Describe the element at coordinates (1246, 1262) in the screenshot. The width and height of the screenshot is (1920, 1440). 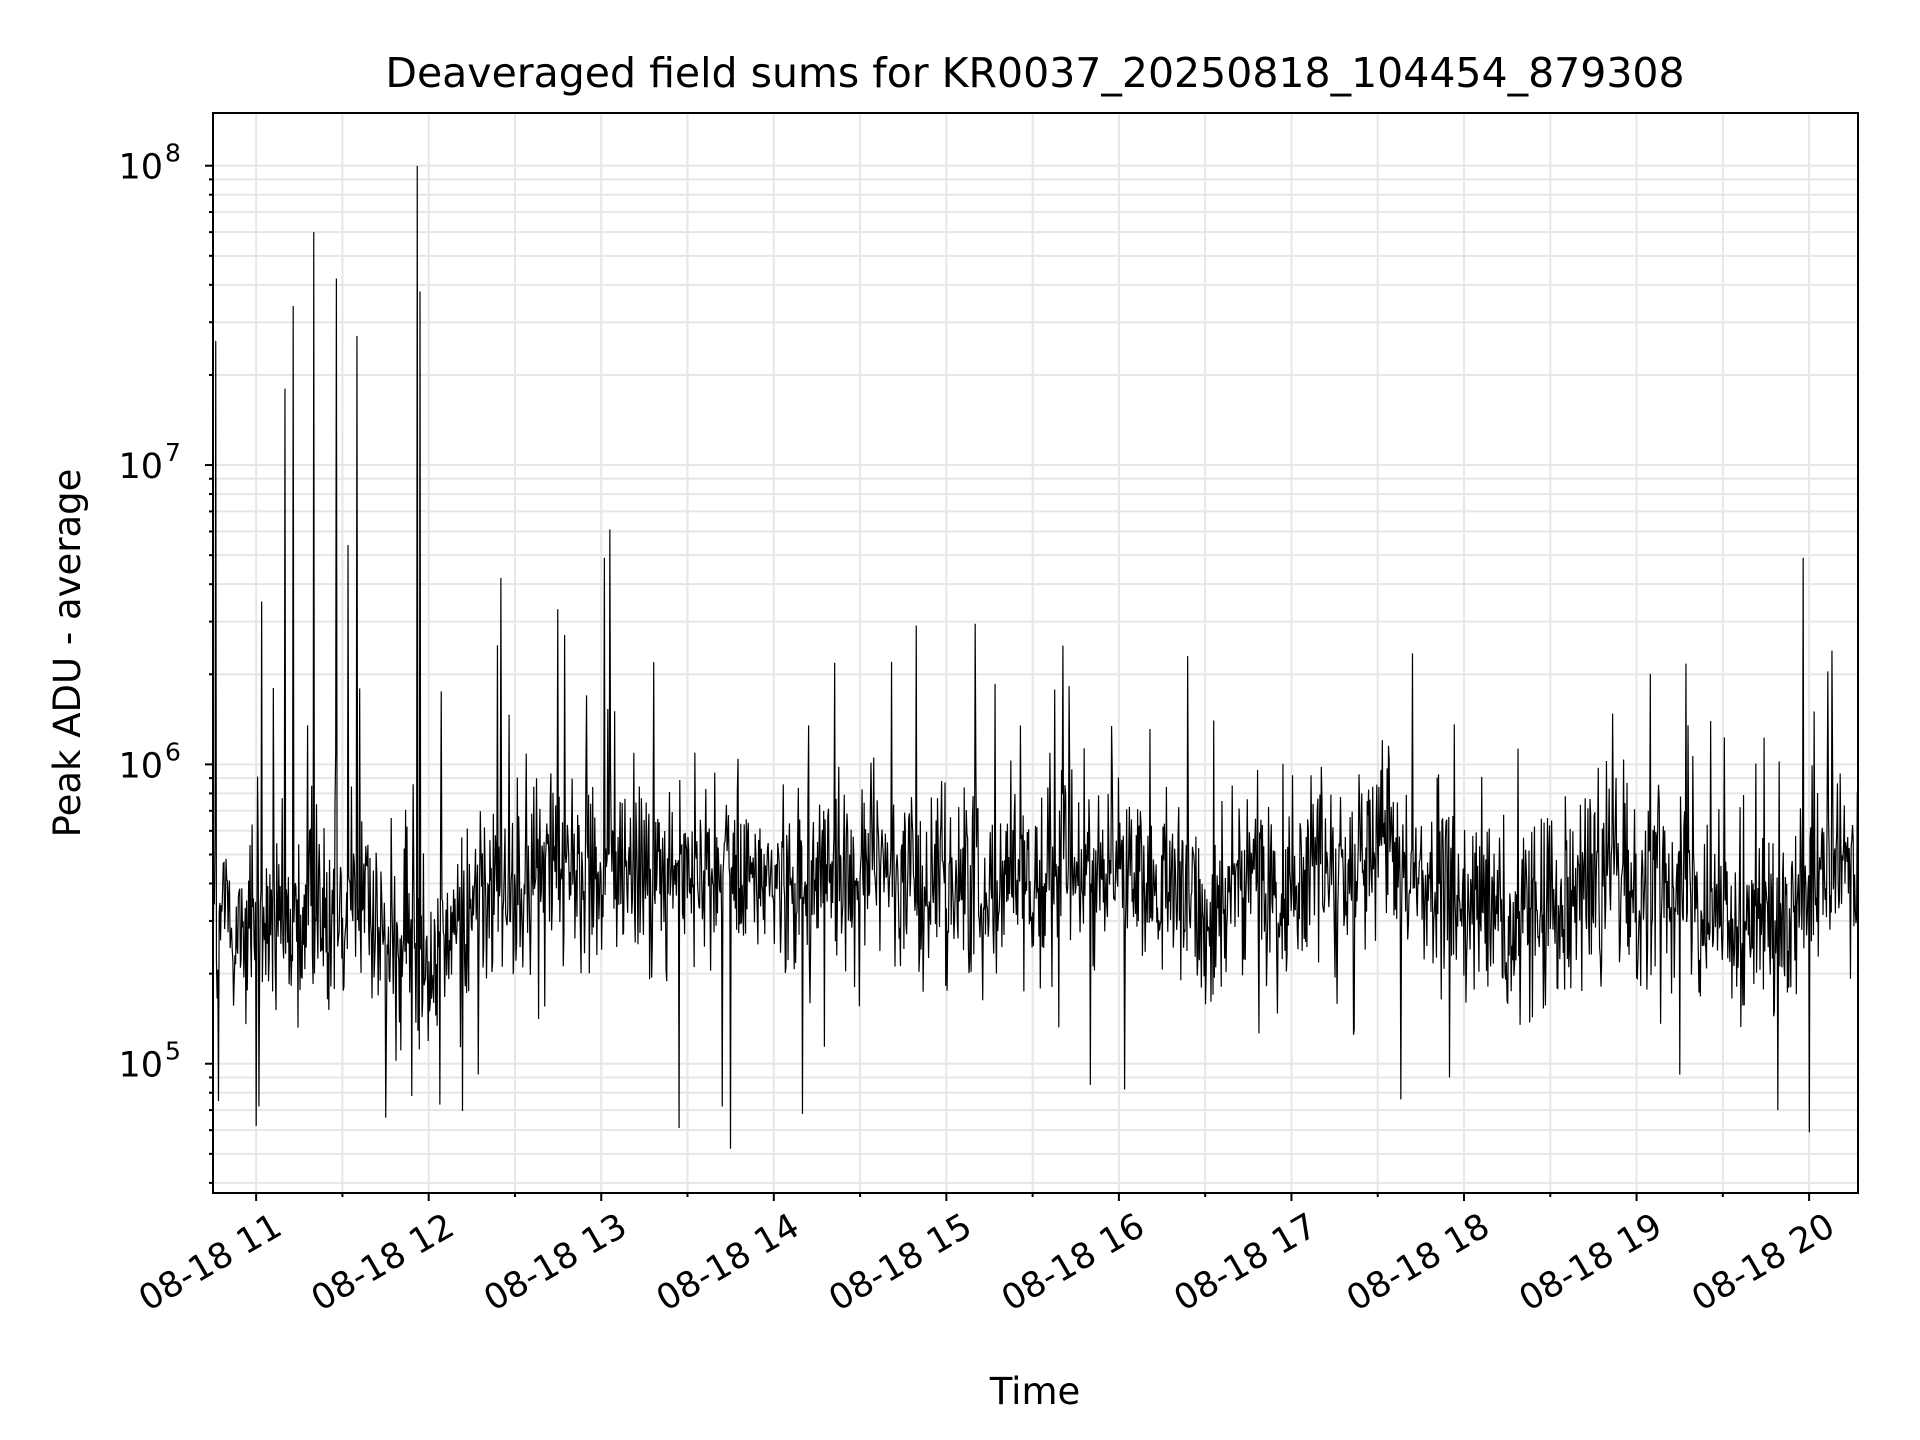
I see `x-tick-label: 08-18 17` at that location.